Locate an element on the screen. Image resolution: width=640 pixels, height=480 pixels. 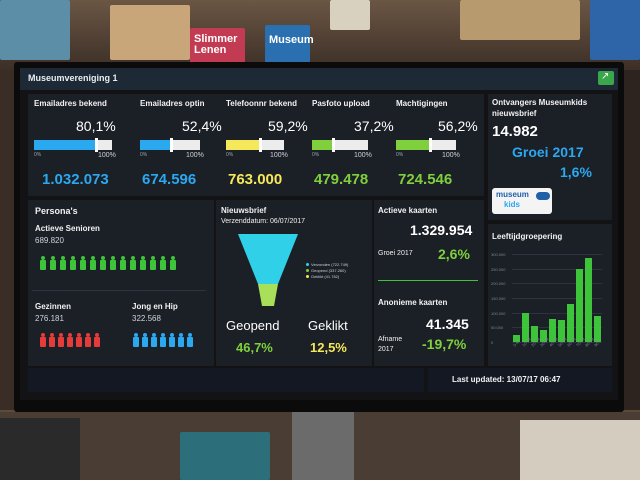
legend-label: Verzonden (722.749) is located at coordinates (330, 264).